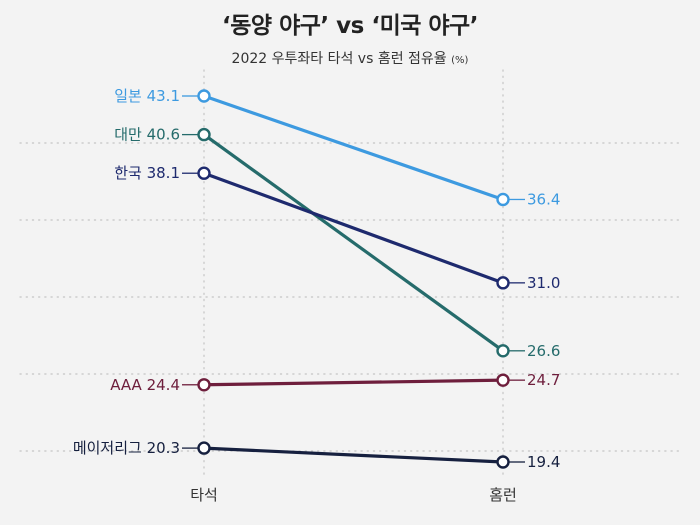 Image resolution: width=700 pixels, height=525 pixels. Describe the element at coordinates (350, 26) in the screenshot. I see `chart-title: ‘동양 야구’ vs ‘미국 야구’` at that location.